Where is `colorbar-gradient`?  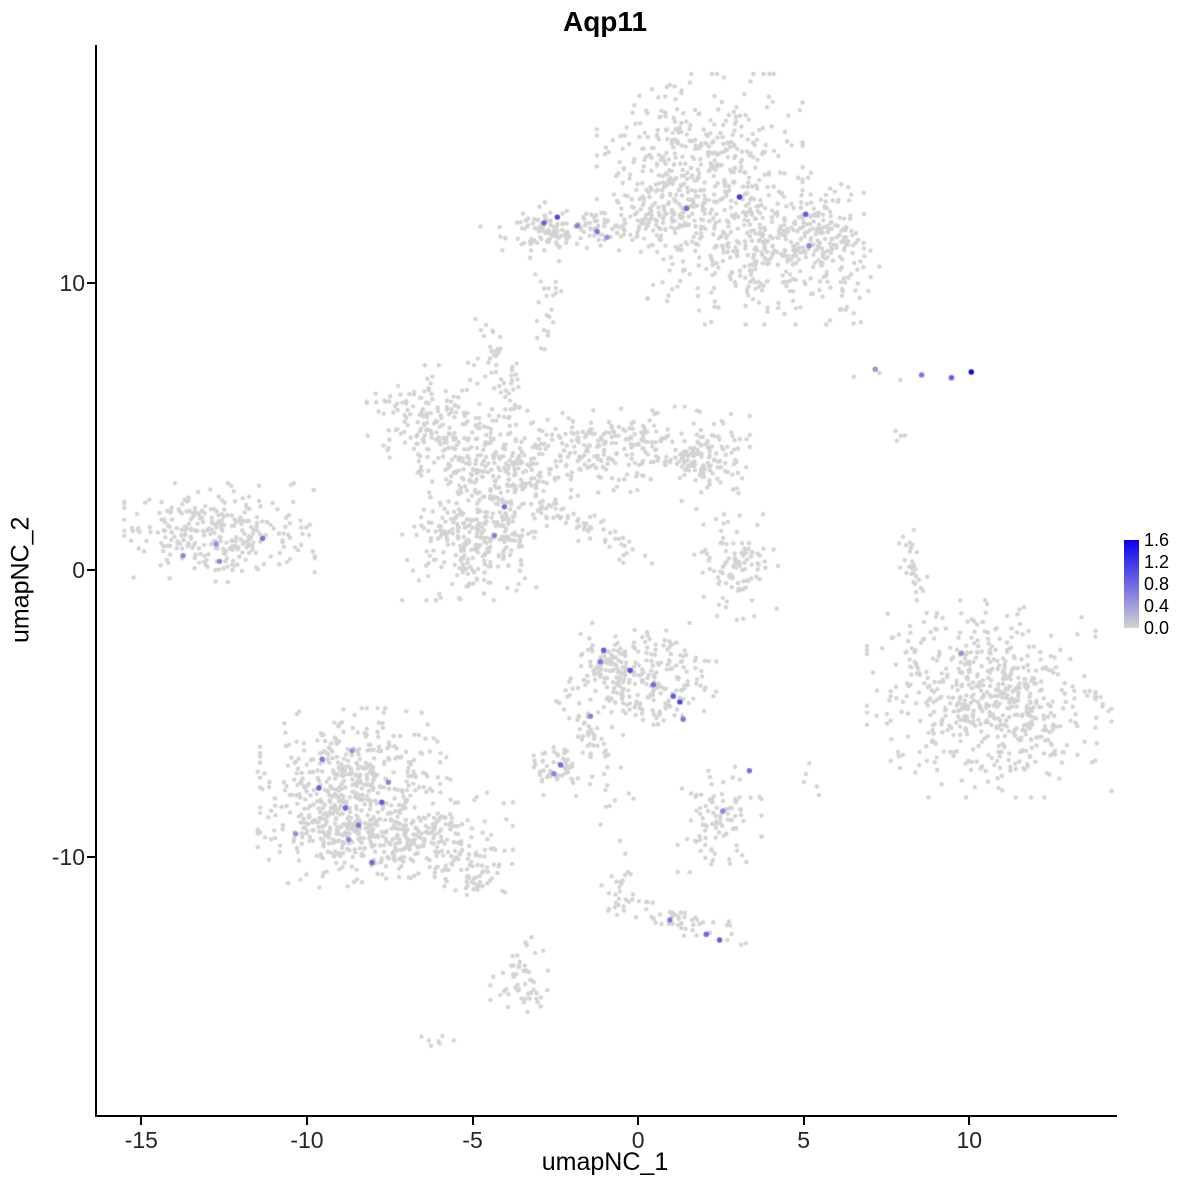
colorbar-gradient is located at coordinates (1131, 584).